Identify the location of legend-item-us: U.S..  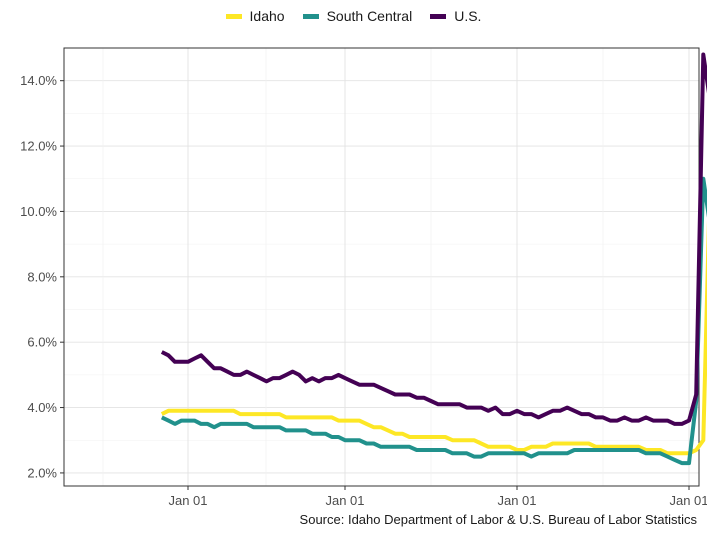
(455, 16).